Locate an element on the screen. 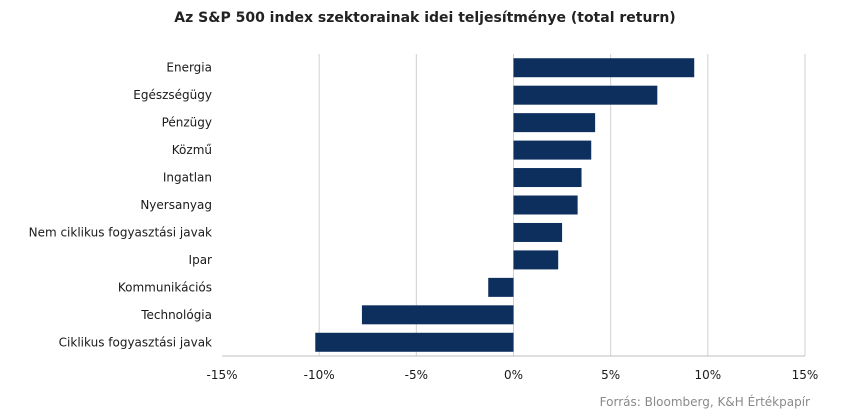 The height and width of the screenshot is (417, 850). category-label: Ipar is located at coordinates (201, 260).